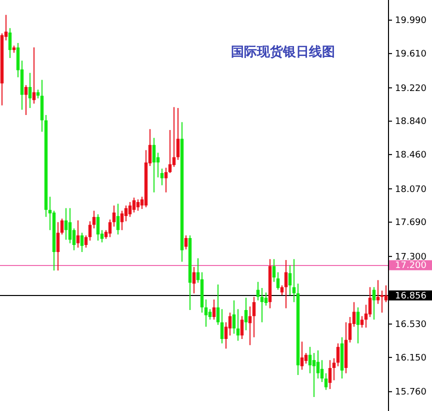  I want to click on y-tick-label: 15.760, so click(411, 393).